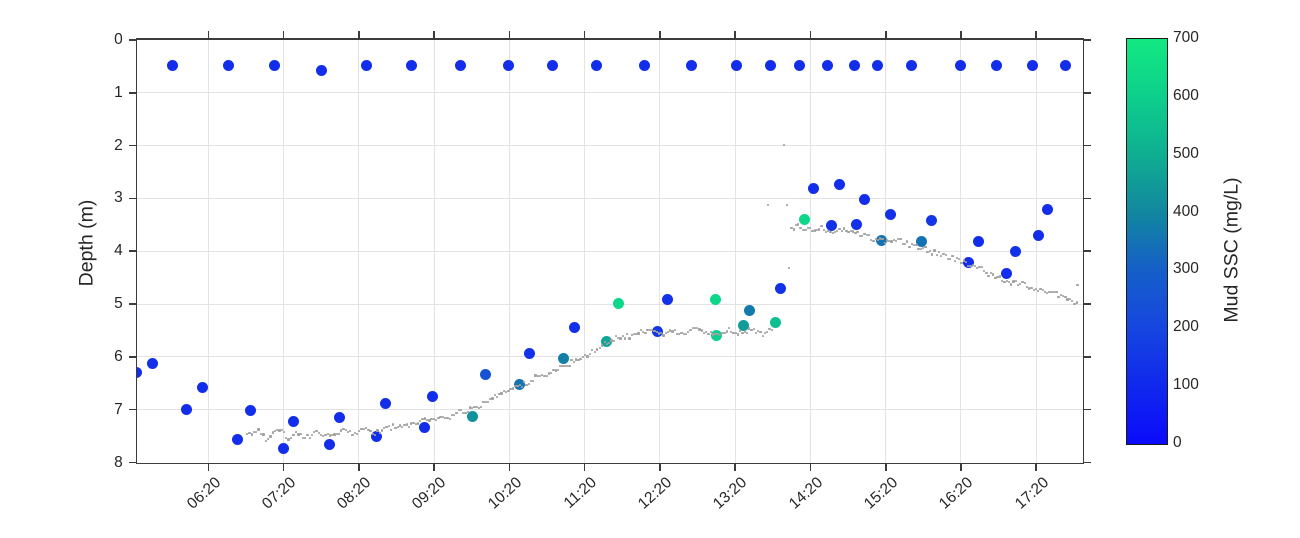  What do you see at coordinates (1186, 269) in the screenshot?
I see `colorbar-tick-label: 300` at bounding box center [1186, 269].